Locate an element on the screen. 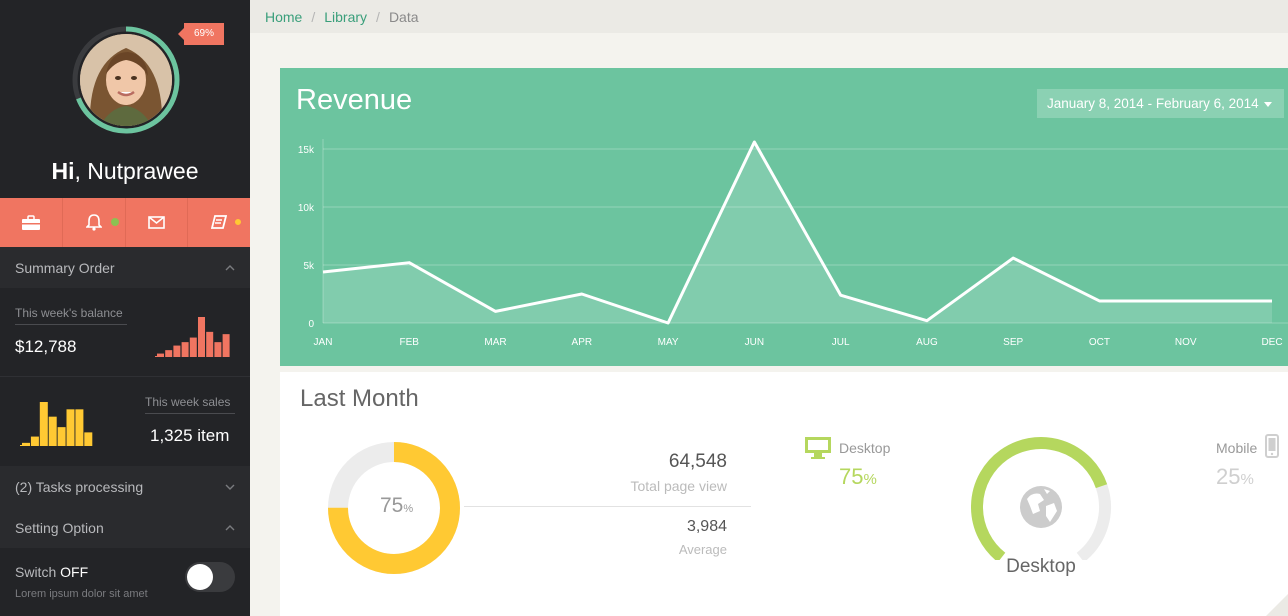 The height and width of the screenshot is (616, 1288). x-tick-label: JUL is located at coordinates (841, 342).